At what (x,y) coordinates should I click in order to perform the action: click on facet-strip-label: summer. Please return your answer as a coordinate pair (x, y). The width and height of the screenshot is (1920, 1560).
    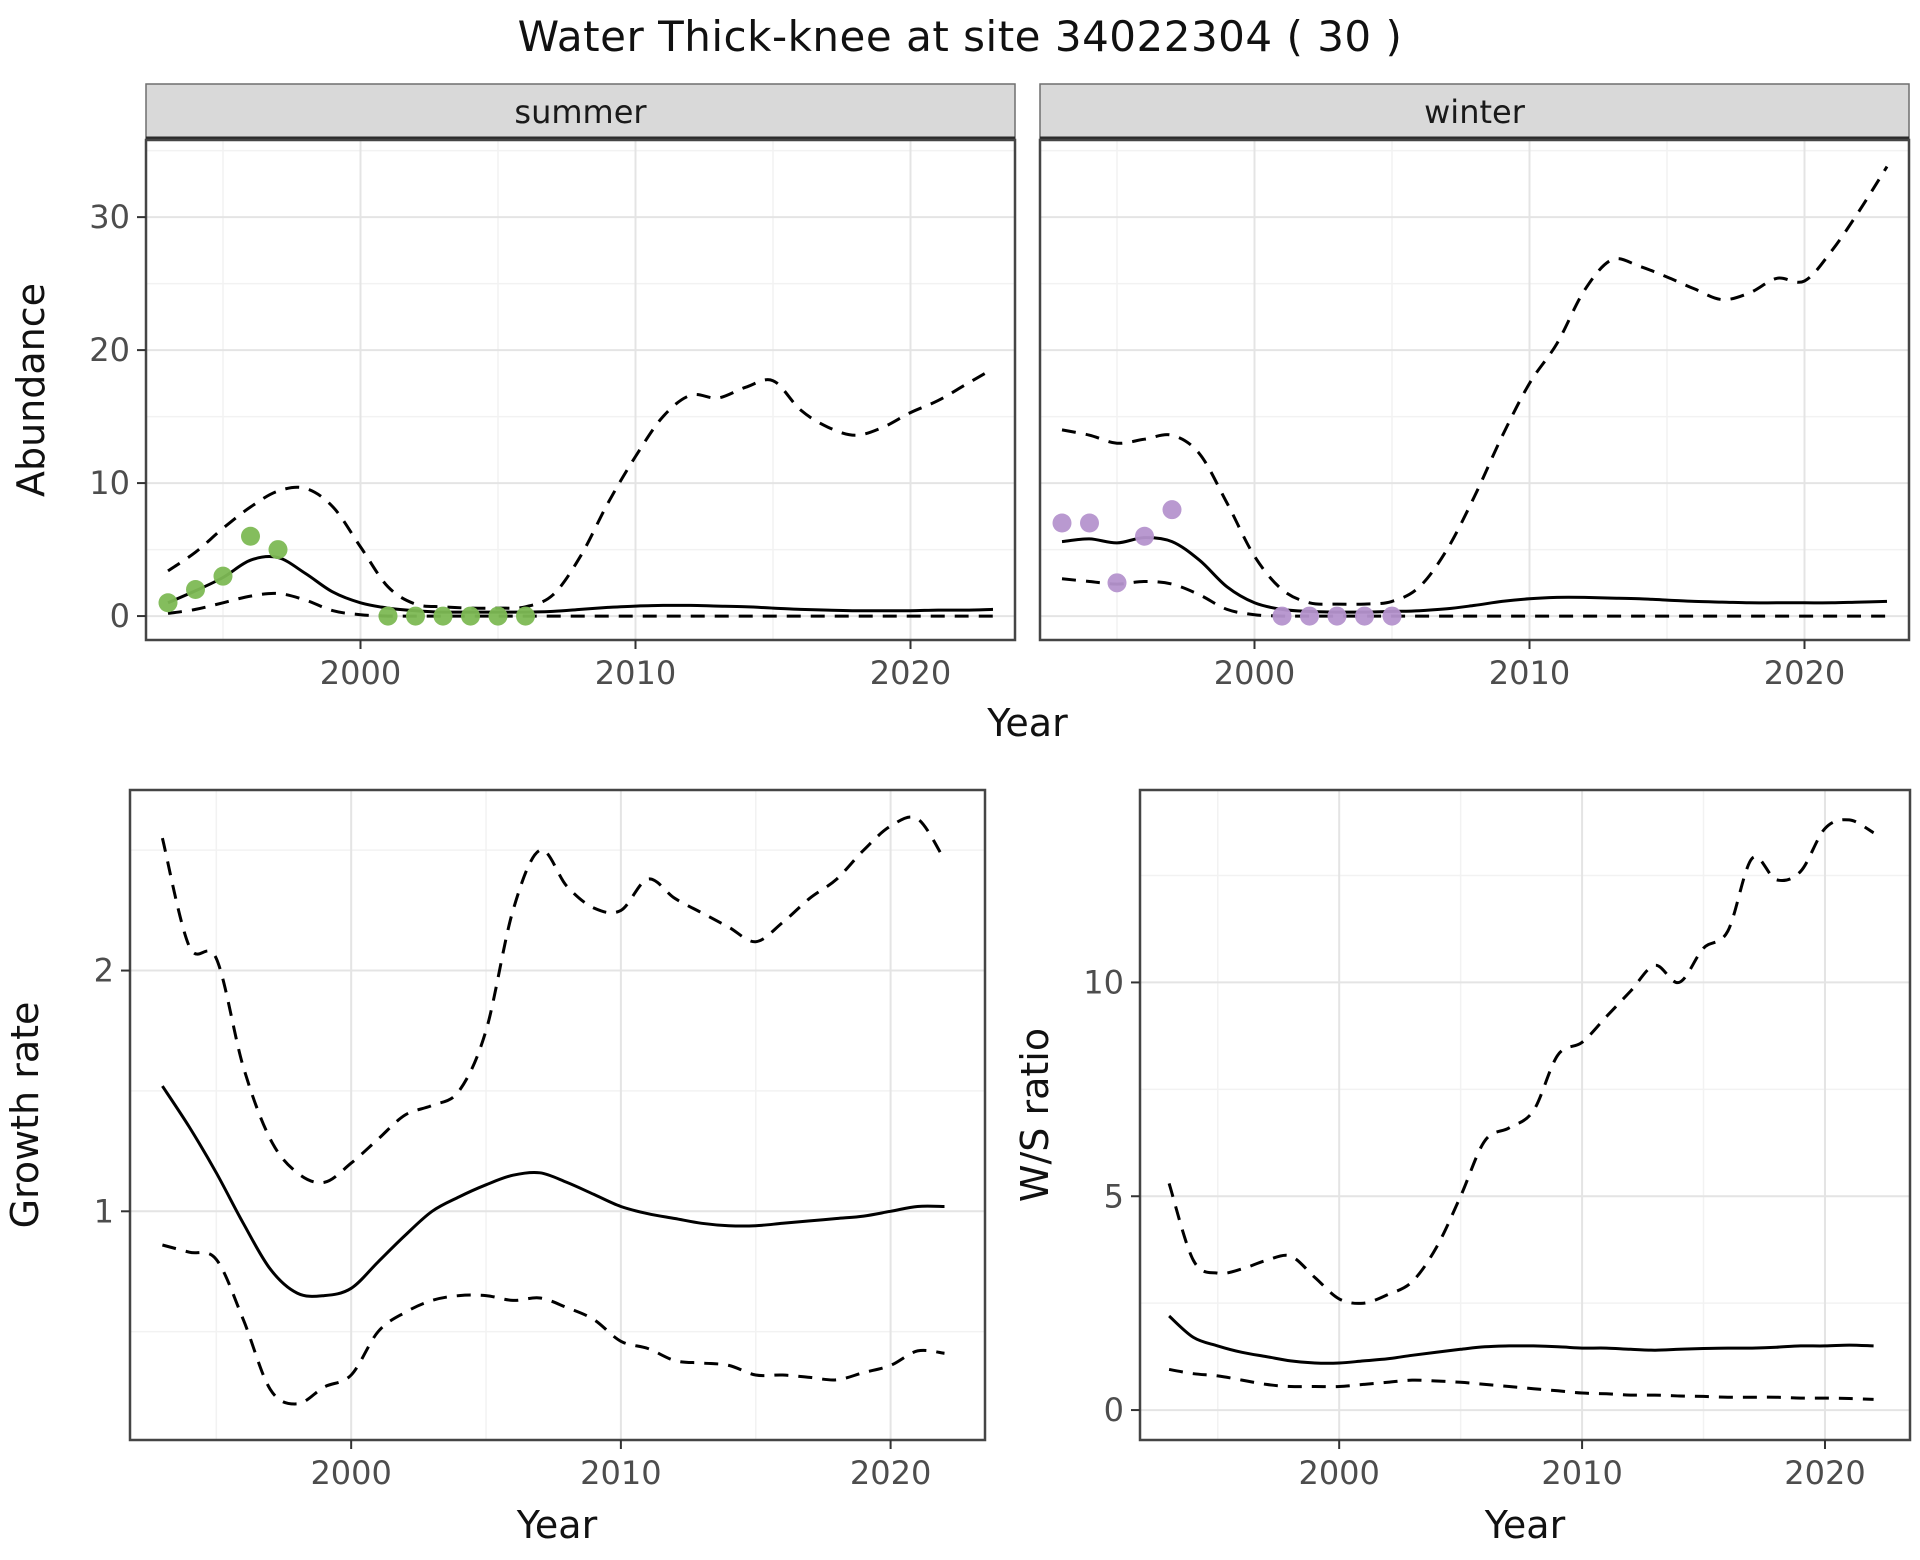
    Looking at the image, I should click on (580, 112).